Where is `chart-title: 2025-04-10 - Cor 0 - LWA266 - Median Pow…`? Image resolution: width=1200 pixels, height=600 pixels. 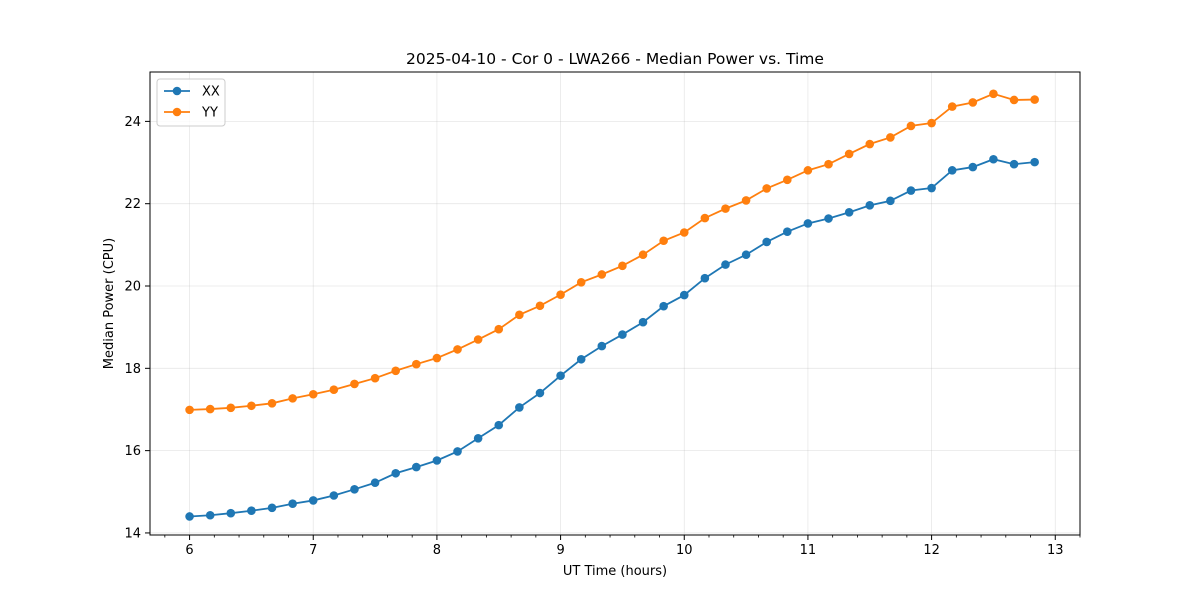
chart-title: 2025-04-10 - Cor 0 - LWA266 - Median Pow… is located at coordinates (615, 59).